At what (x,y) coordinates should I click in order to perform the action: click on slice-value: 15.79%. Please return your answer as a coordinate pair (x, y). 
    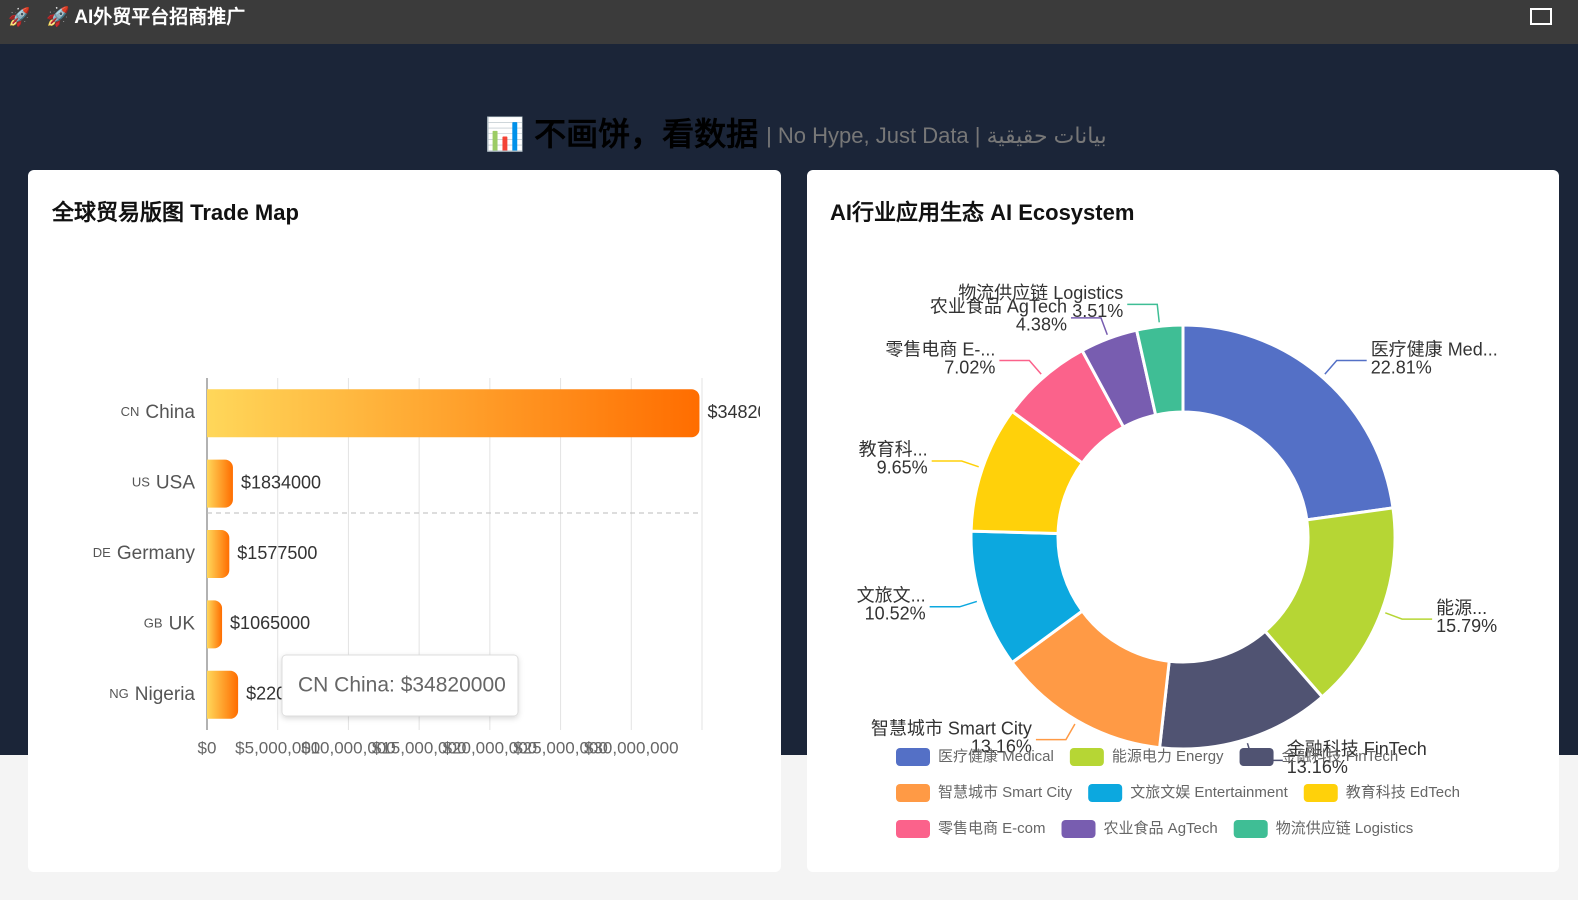
    Looking at the image, I should click on (1466, 626).